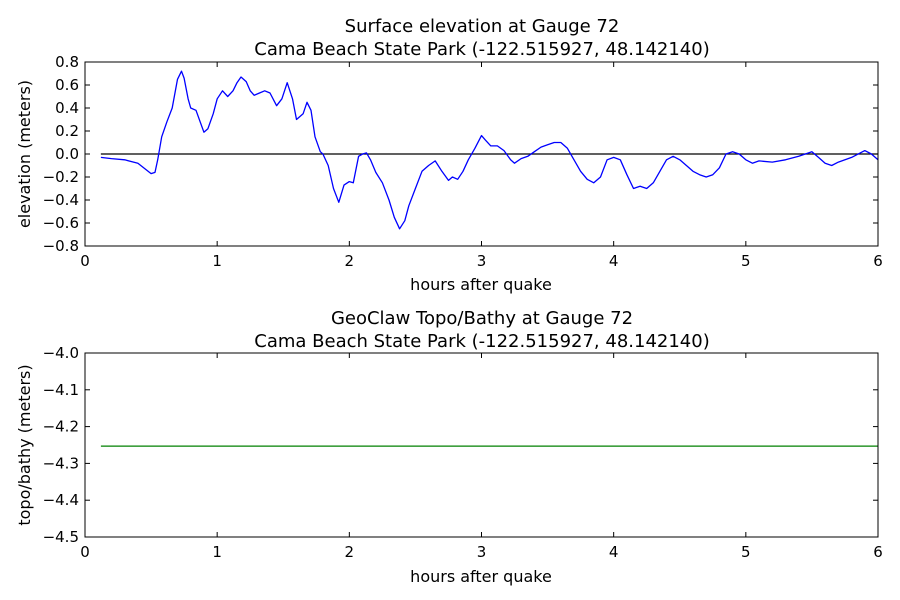 This screenshot has width=900, height=600. What do you see at coordinates (61, 463) in the screenshot?
I see `topo-bathy-chart-ytick-label: −4.3` at bounding box center [61, 463].